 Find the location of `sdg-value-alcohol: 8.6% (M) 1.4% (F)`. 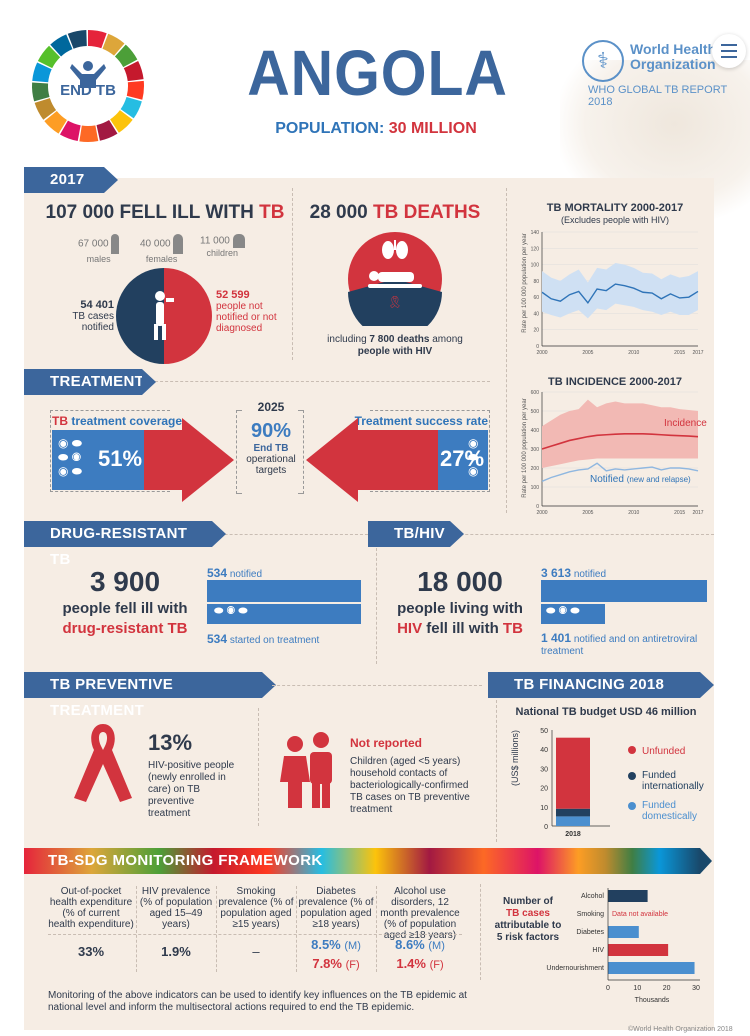

sdg-value-alcohol: 8.6% (M) 1.4% (F) is located at coordinates (420, 955).